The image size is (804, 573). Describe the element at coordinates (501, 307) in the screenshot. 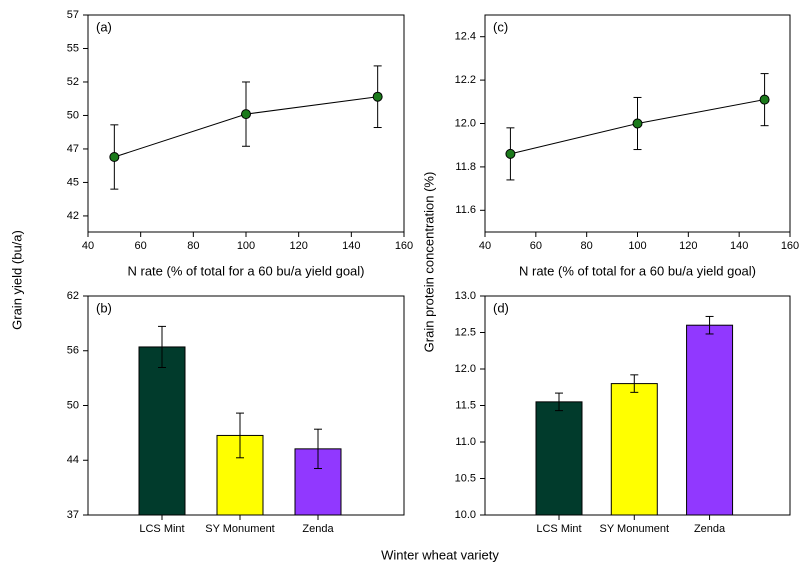

I see `panel-label: (d)` at that location.